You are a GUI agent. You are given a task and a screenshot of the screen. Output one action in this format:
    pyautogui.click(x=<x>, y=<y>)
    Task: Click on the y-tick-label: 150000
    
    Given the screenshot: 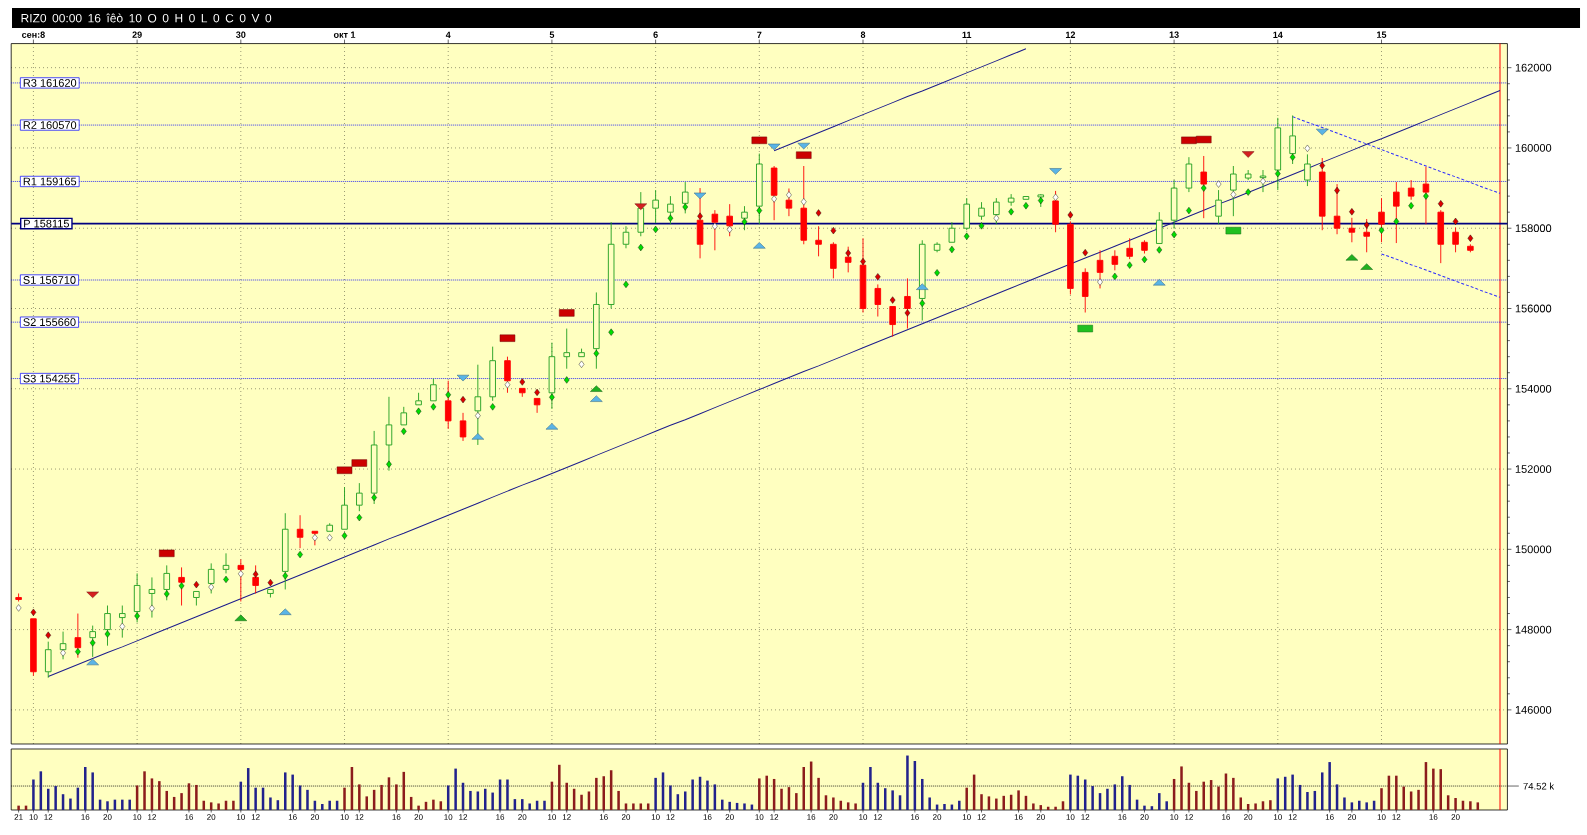 What is the action you would take?
    pyautogui.click(x=1533, y=549)
    